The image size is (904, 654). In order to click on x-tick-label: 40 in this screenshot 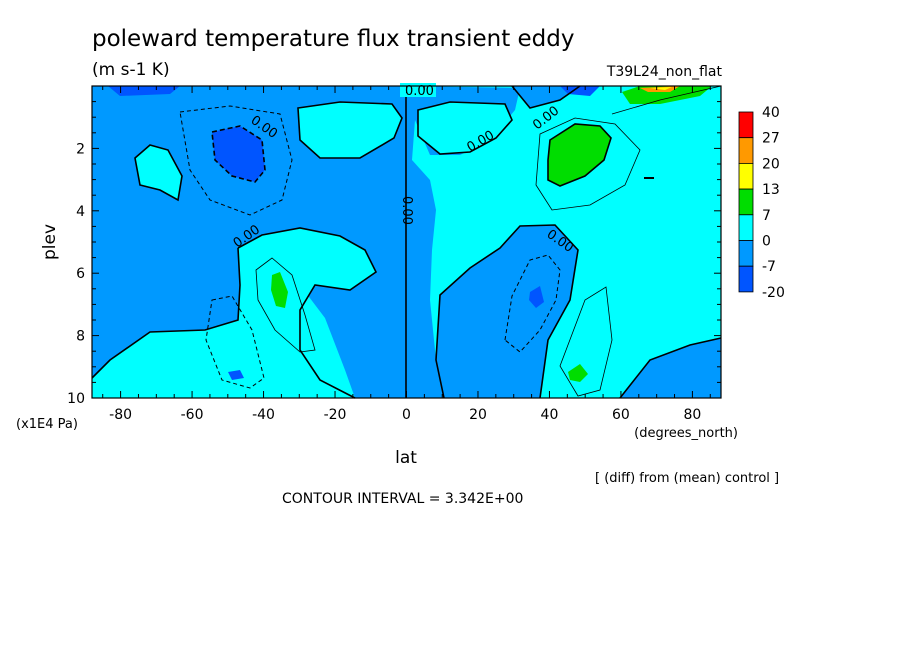, I will do `click(550, 415)`.